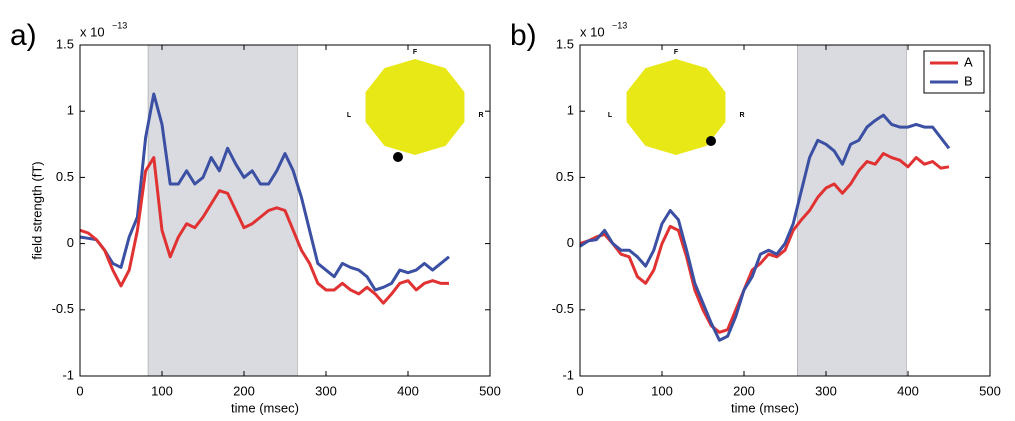 Image resolution: width=1015 pixels, height=421 pixels. What do you see at coordinates (968, 61) in the screenshot?
I see `legend-label: A` at bounding box center [968, 61].